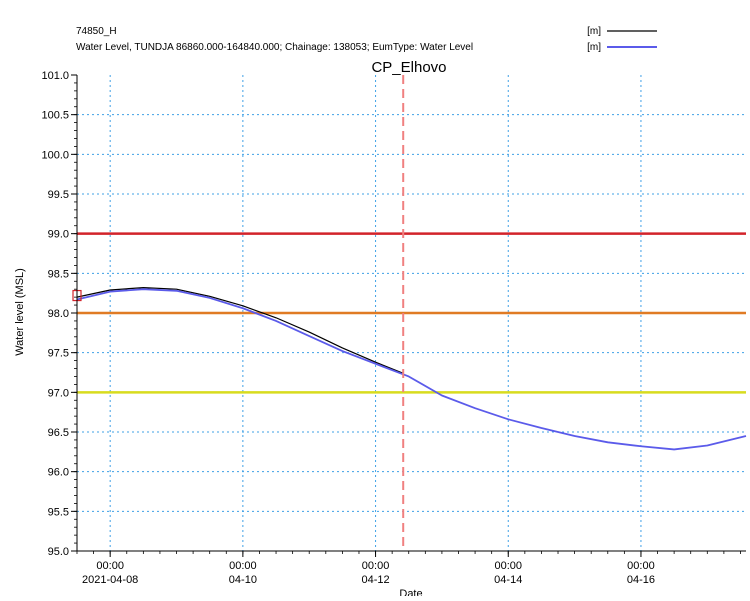  What do you see at coordinates (594, 47) in the screenshot?
I see `legend-series-2-unit: [m]` at bounding box center [594, 47].